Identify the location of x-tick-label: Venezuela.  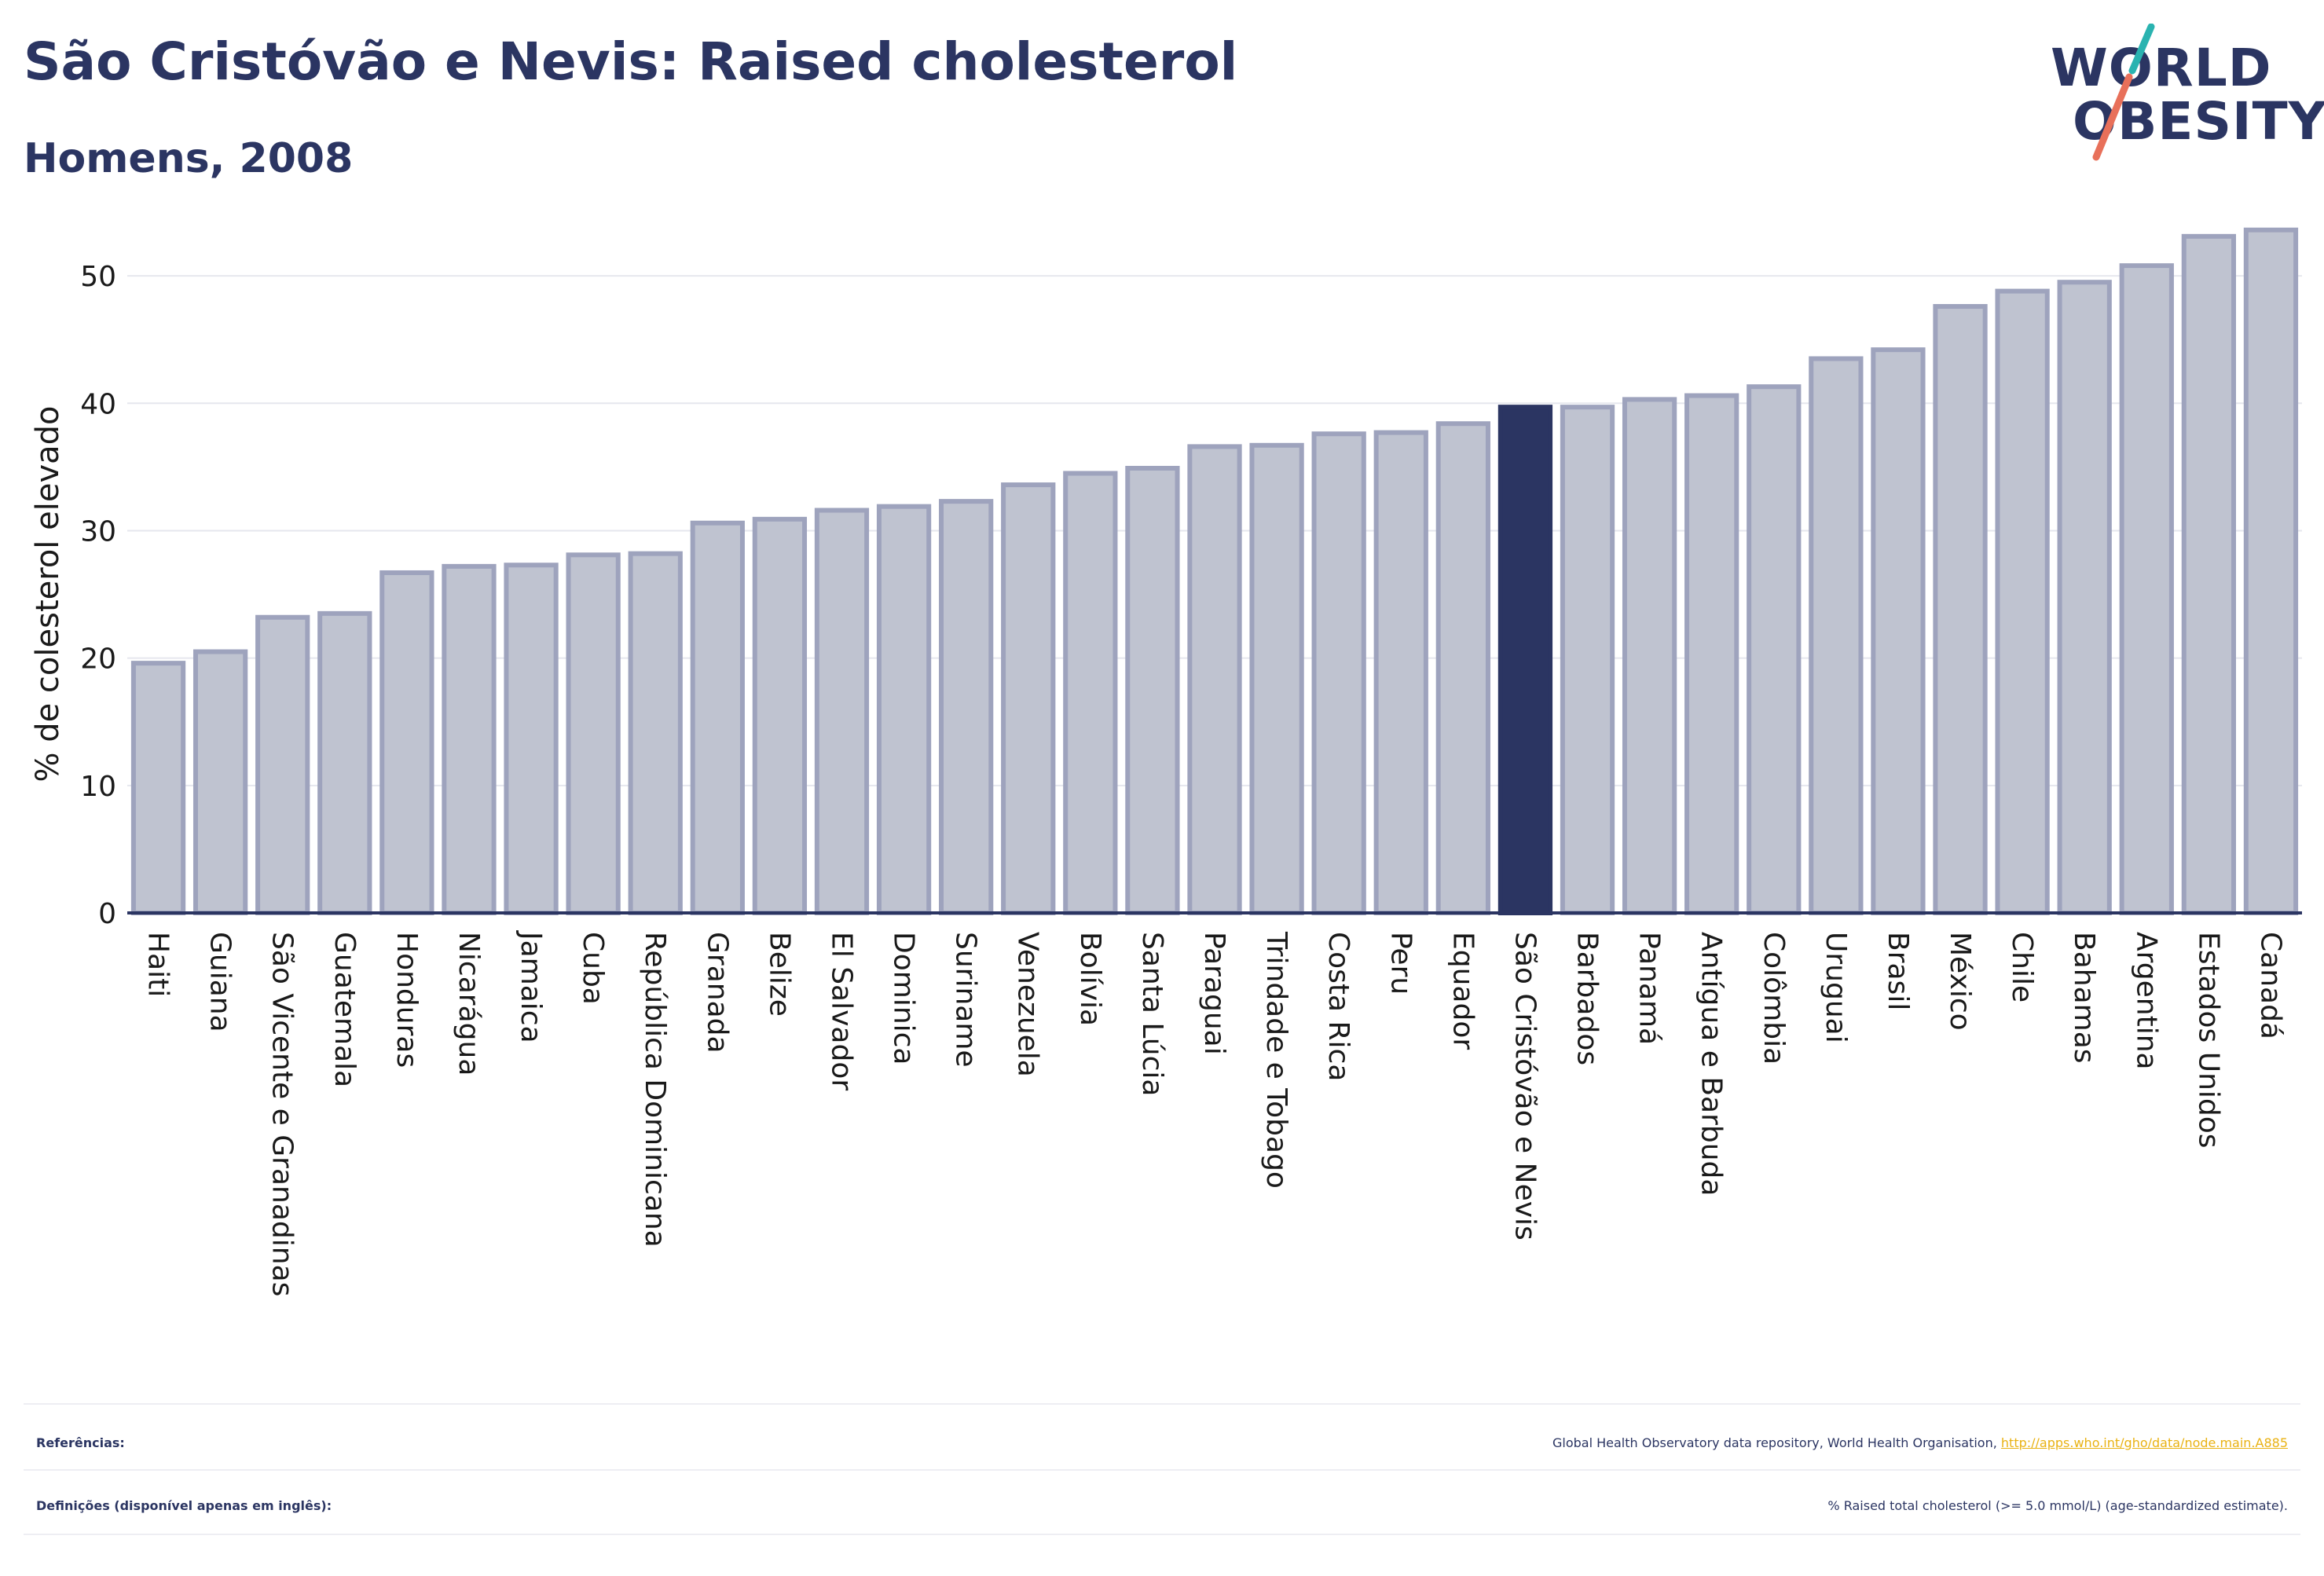
(1028, 1004).